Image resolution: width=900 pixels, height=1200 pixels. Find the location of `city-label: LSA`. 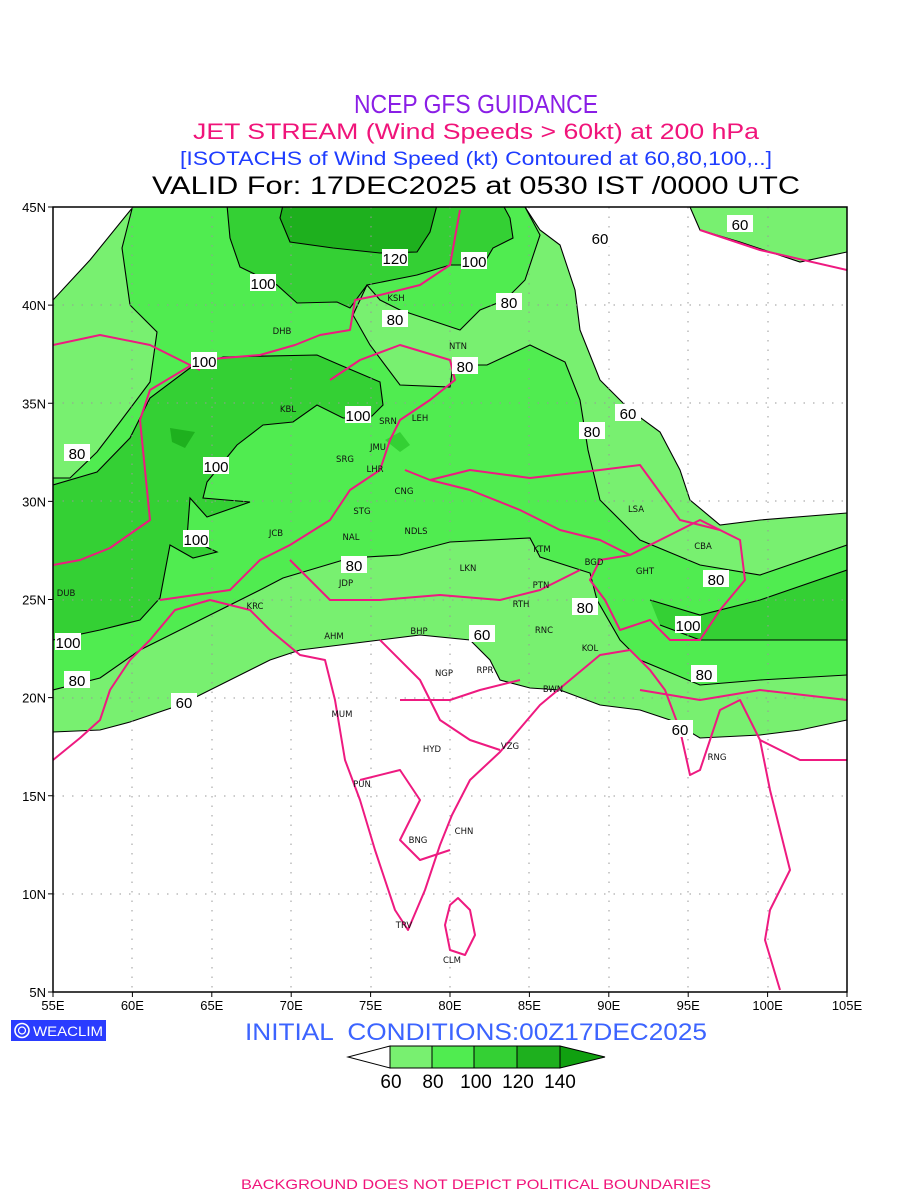

city-label: LSA is located at coordinates (636, 510).